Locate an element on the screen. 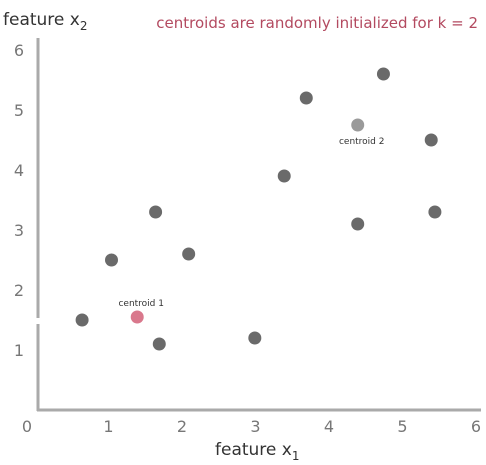 Image resolution: width=486 pixels, height=465 pixels. y-axis-title-base: feature x is located at coordinates (41, 20).